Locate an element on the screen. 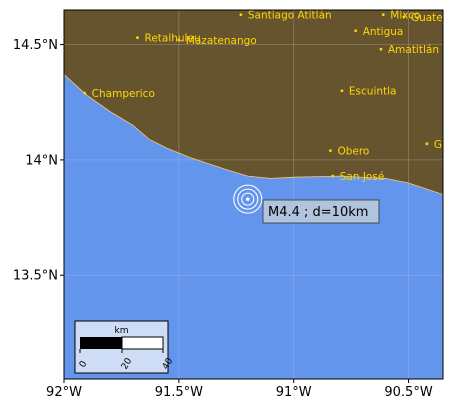  city-marker: Mixco is located at coordinates (400, 16).